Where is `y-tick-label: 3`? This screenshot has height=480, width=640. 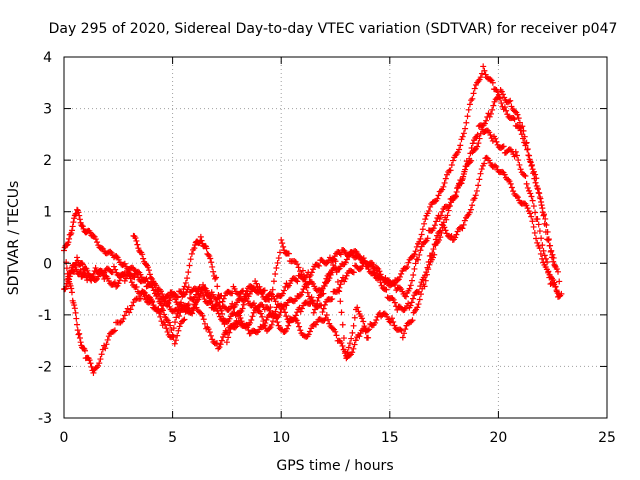 y-tick-label: 3 is located at coordinates (47, 110).